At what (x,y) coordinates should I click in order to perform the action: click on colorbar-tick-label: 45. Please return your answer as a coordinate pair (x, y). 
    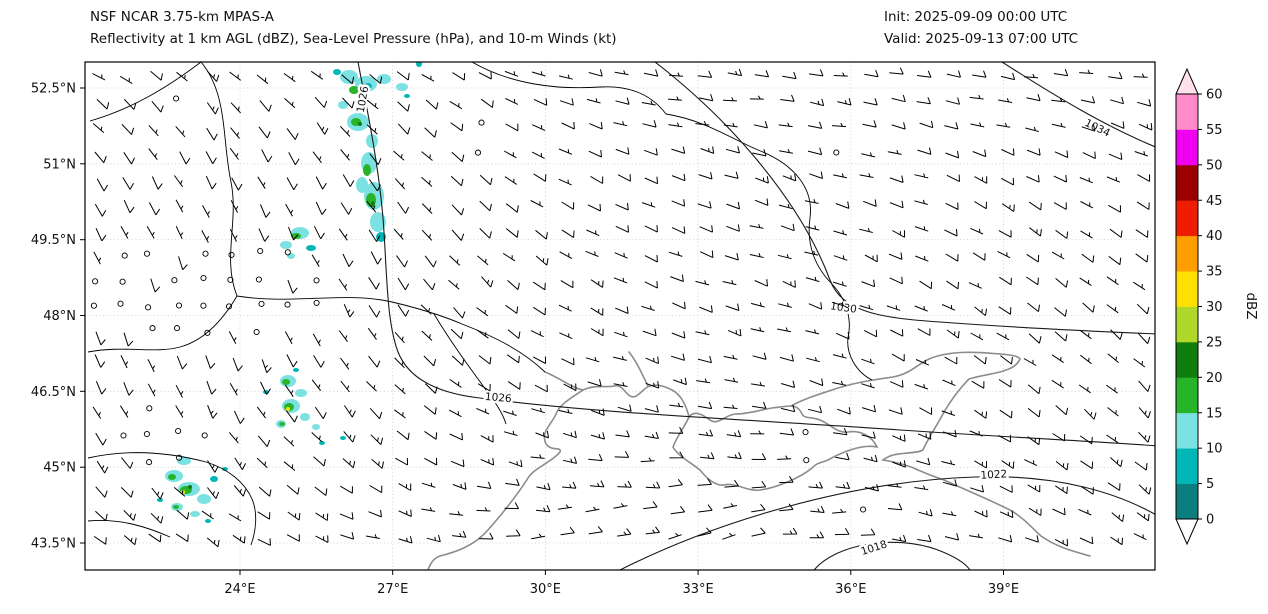
    Looking at the image, I should click on (1214, 201).